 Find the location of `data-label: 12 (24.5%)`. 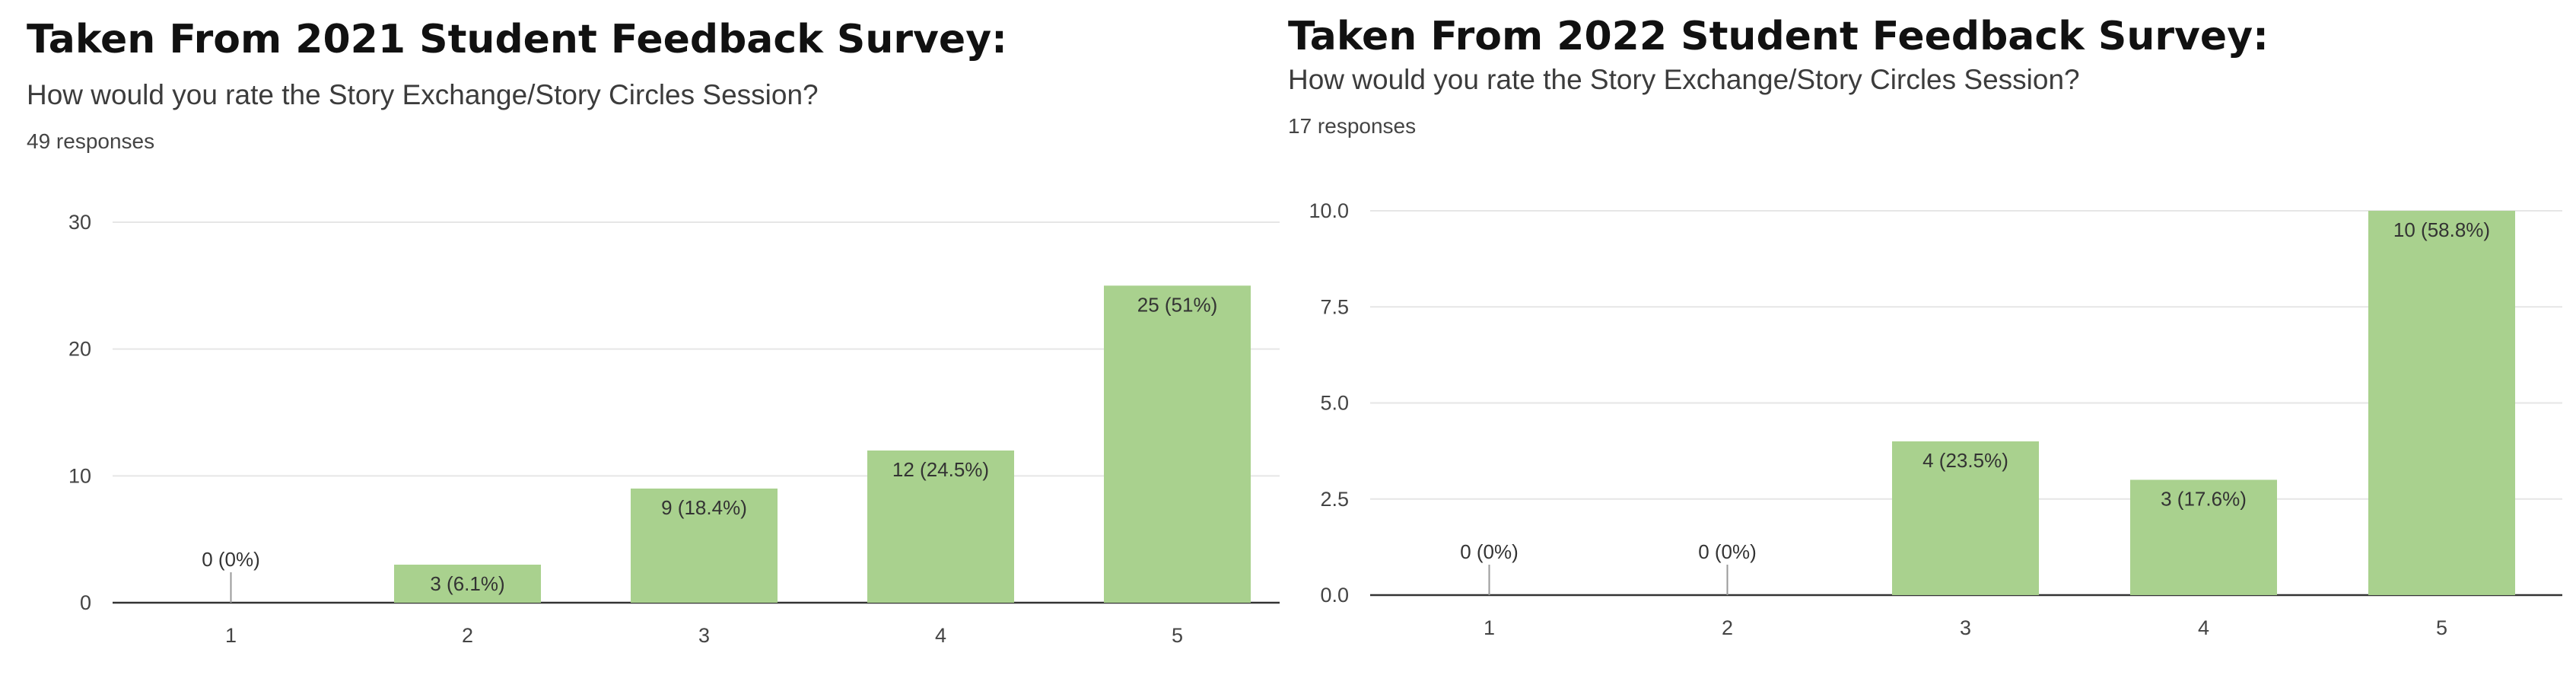

data-label: 12 (24.5%) is located at coordinates (941, 469).